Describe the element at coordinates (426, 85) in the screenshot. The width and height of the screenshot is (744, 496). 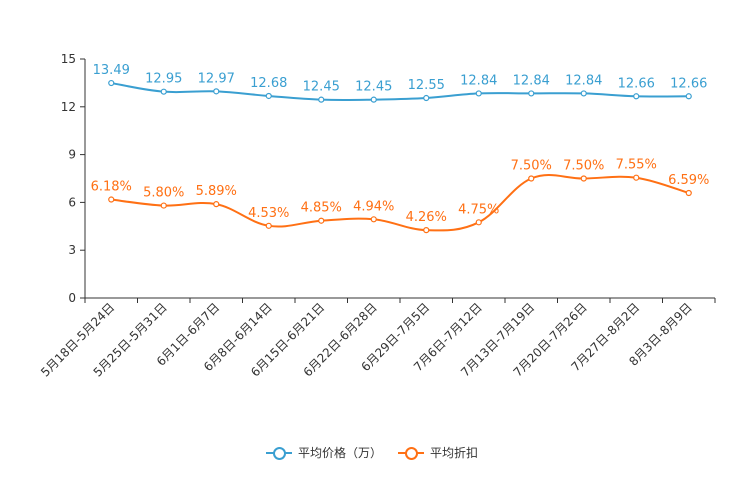
I see `data-label: 12.55` at that location.